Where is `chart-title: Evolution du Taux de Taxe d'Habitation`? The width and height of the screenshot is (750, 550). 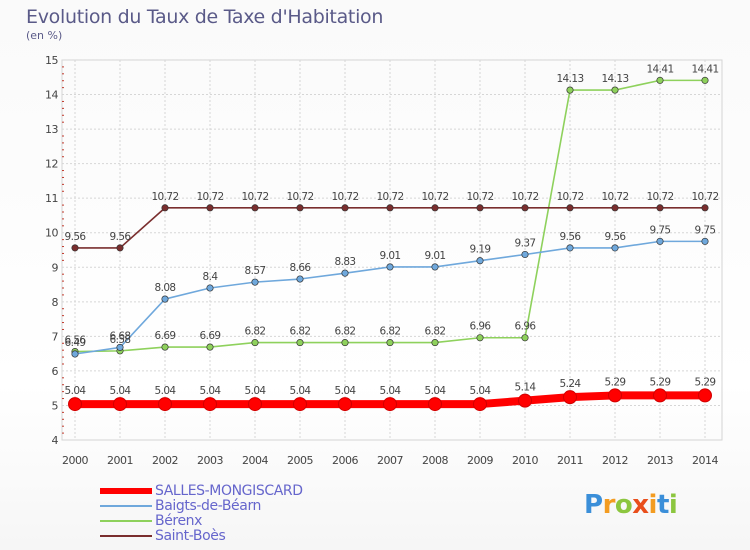
chart-title: Evolution du Taux de Taxe d'Habitation is located at coordinates (205, 17).